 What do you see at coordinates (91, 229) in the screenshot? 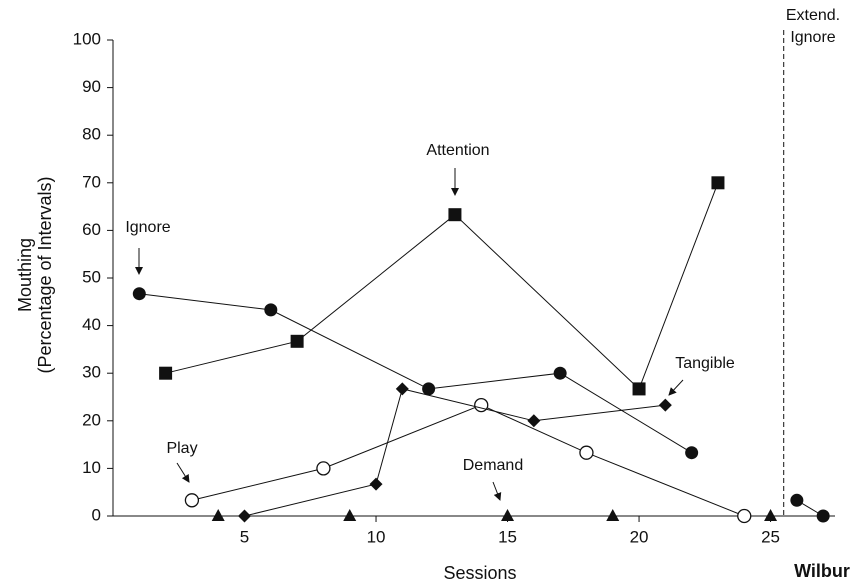
I see `y-tick-label: 60` at bounding box center [91, 229].